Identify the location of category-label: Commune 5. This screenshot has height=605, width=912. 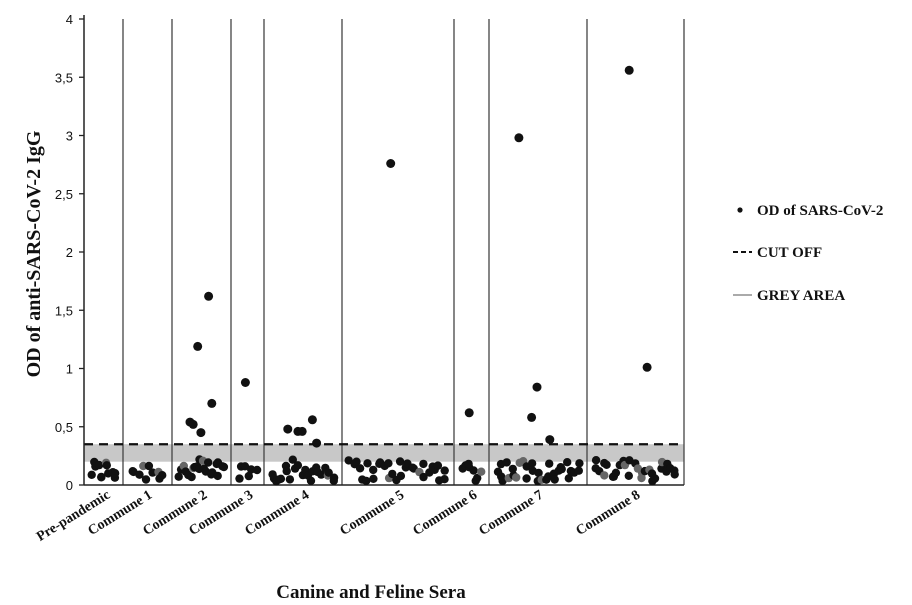
(372, 513).